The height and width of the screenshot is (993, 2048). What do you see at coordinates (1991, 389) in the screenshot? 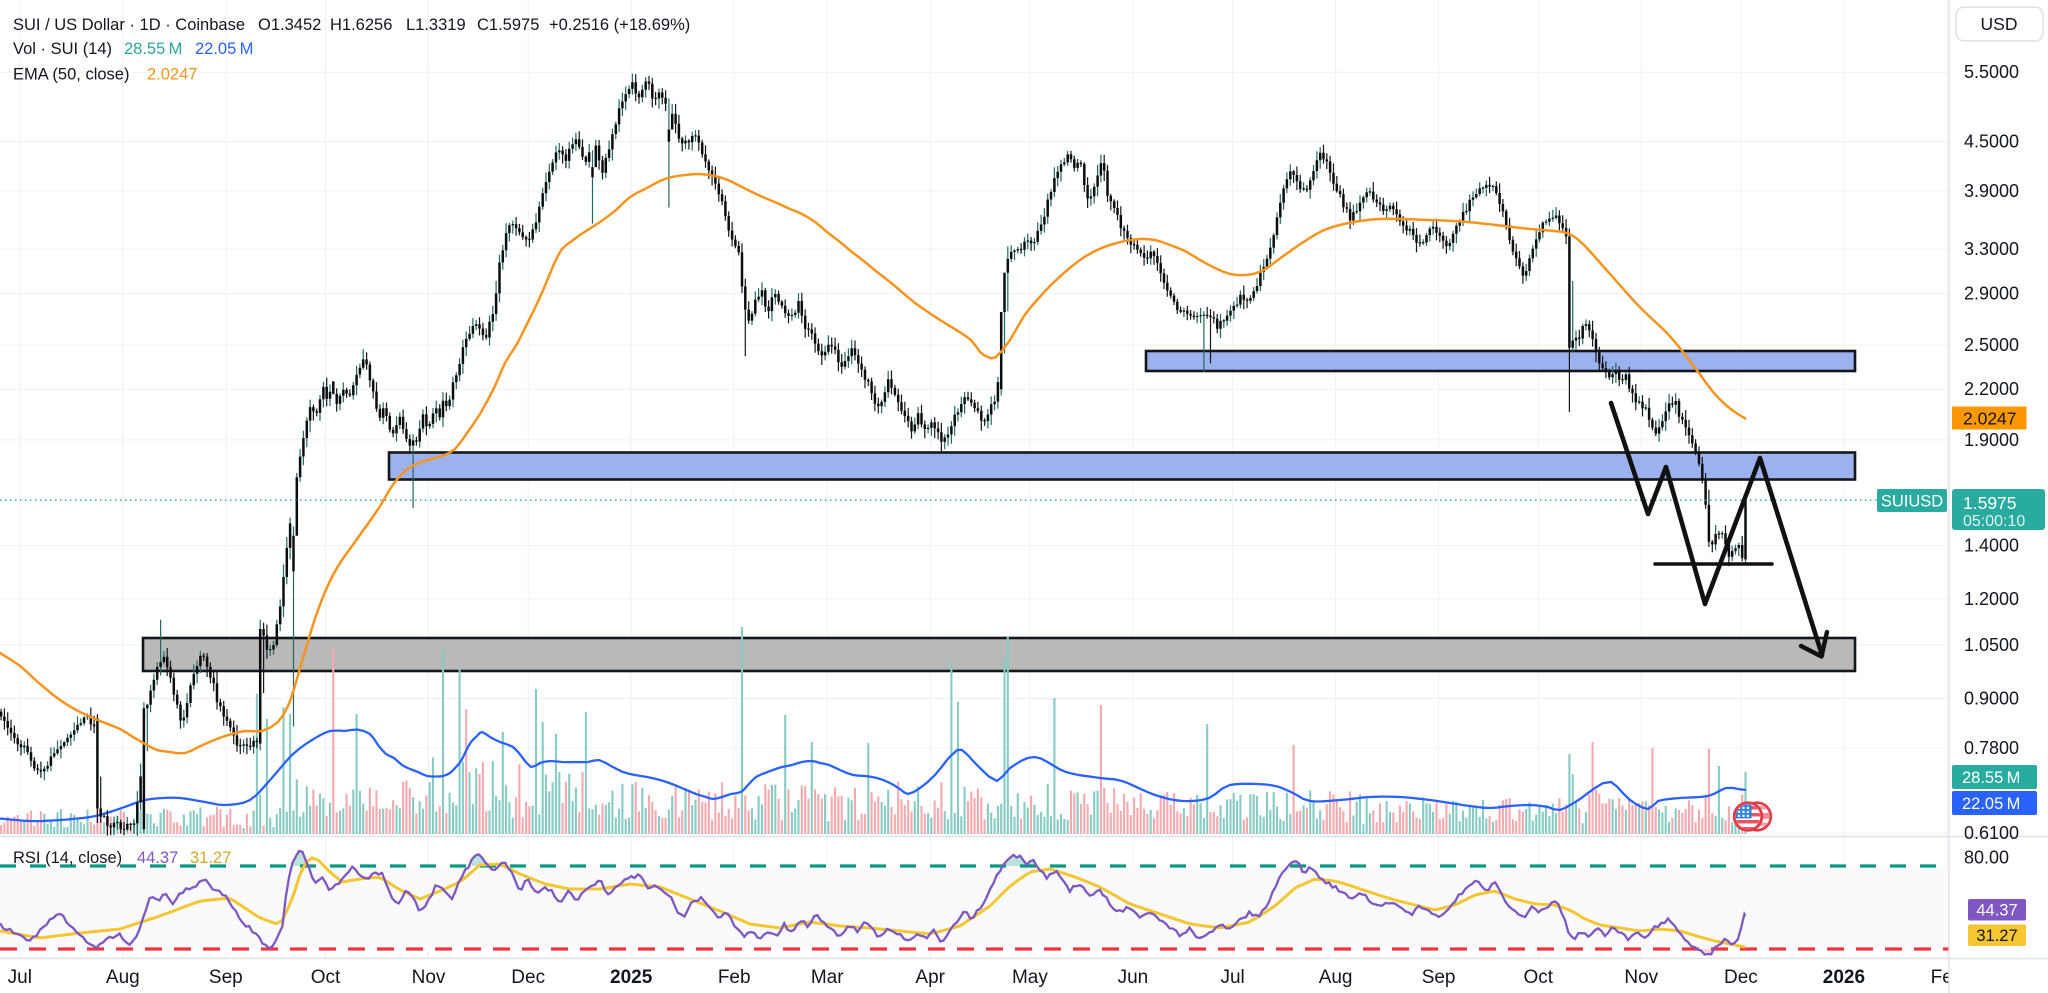
I see `svg-text: 2.2000` at bounding box center [1991, 389].